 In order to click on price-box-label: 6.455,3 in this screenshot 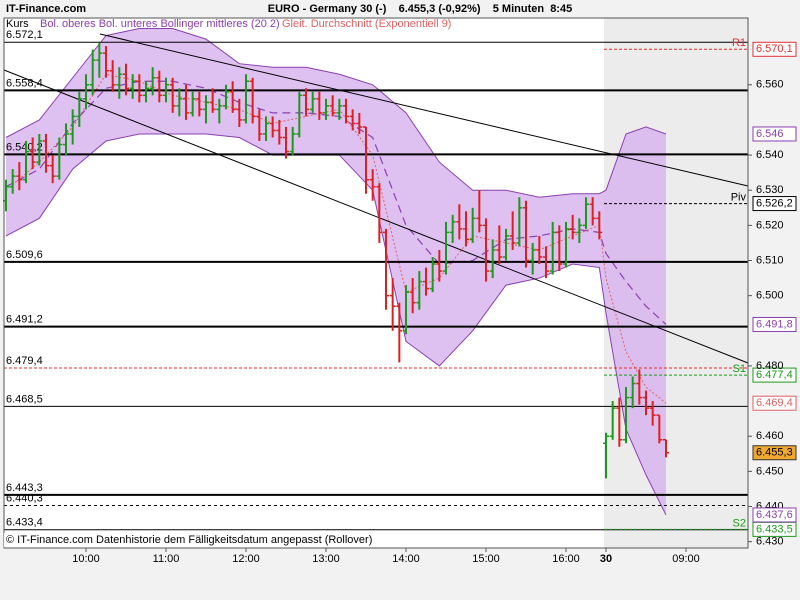, I will do `click(774, 453)`.